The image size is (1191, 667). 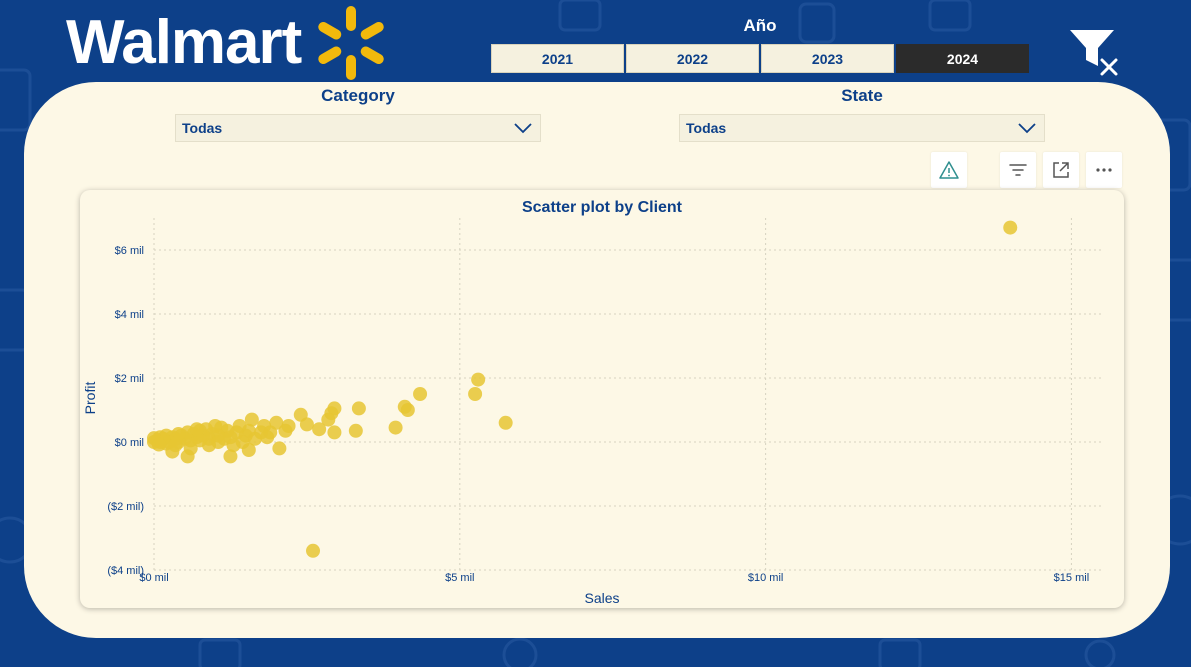 I want to click on state-slicer-title: State, so click(x=862, y=95).